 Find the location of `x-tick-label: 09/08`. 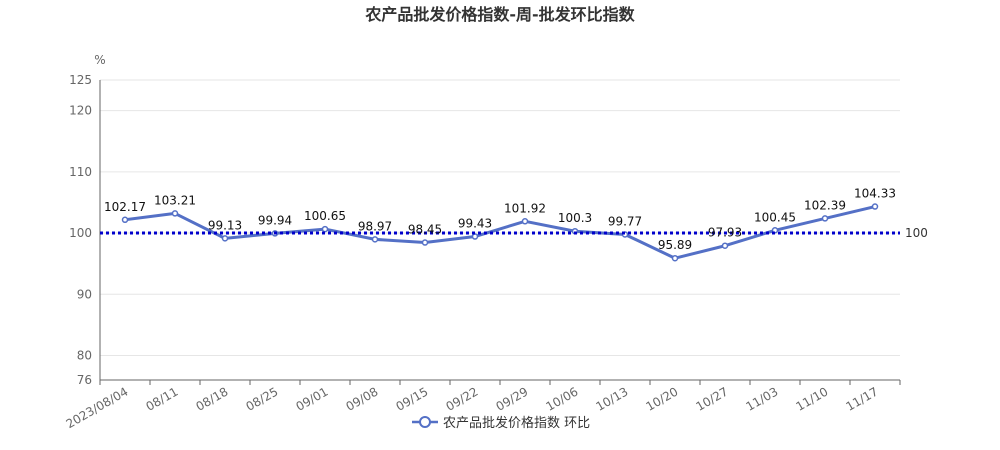

x-tick-label: 09/08 is located at coordinates (362, 398).